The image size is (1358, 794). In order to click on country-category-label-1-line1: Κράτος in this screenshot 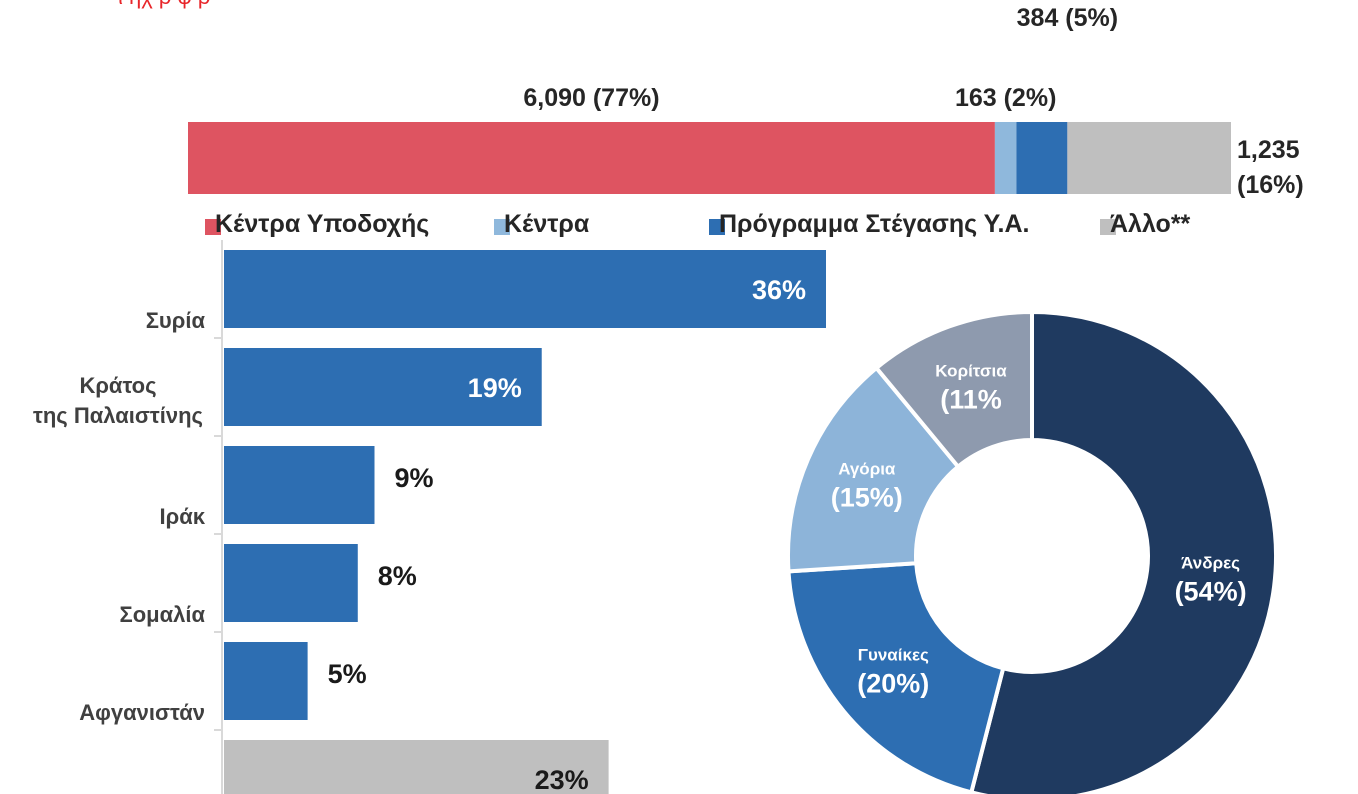, I will do `click(117, 385)`.